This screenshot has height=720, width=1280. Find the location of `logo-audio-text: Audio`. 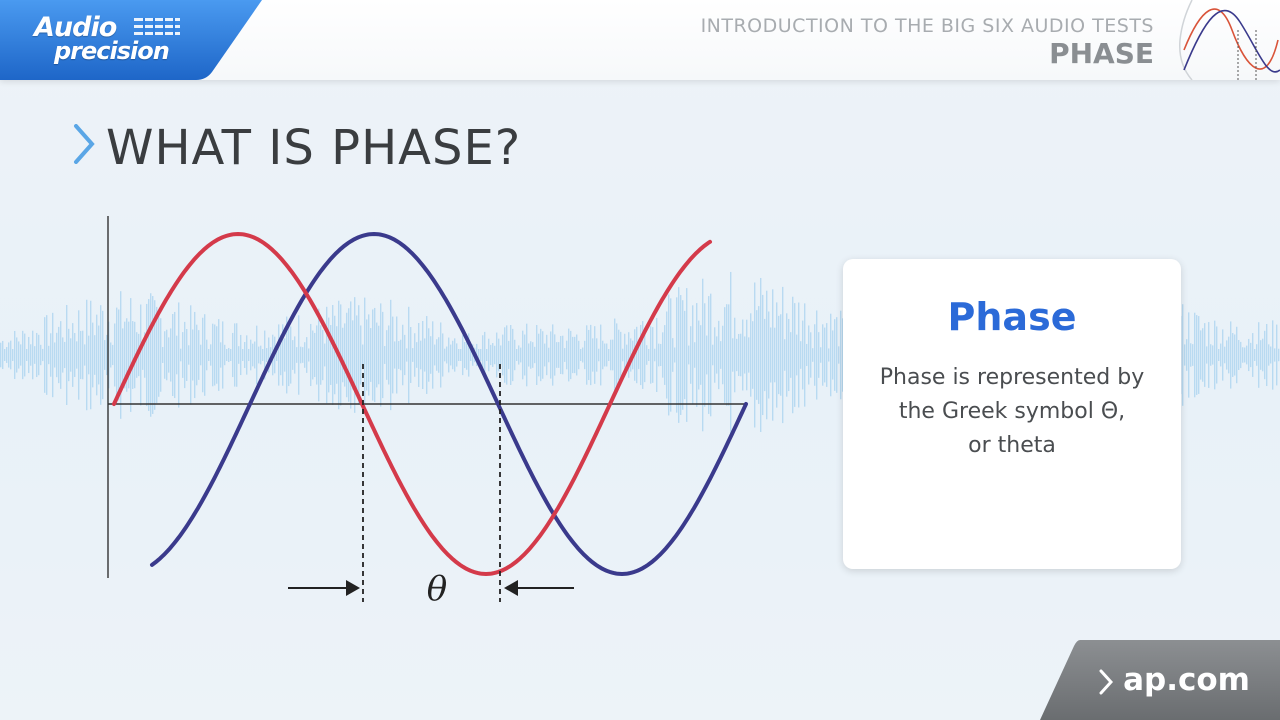

logo-audio-text: Audio is located at coordinates (75, 27).